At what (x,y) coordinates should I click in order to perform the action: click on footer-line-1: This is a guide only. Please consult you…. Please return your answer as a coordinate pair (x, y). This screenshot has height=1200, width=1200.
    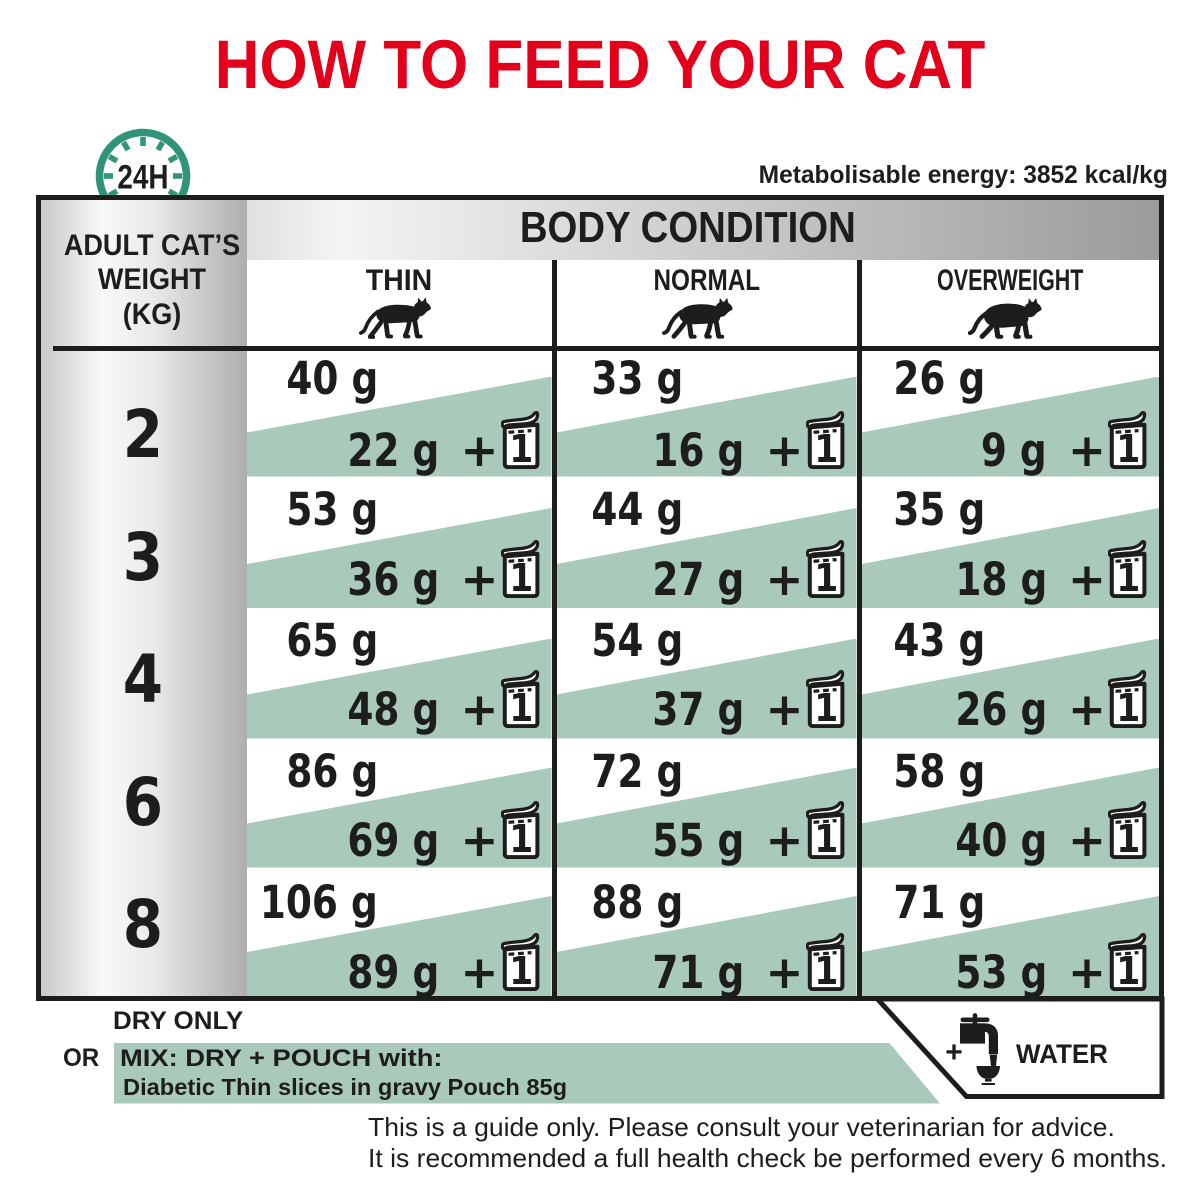
    Looking at the image, I should click on (741, 1126).